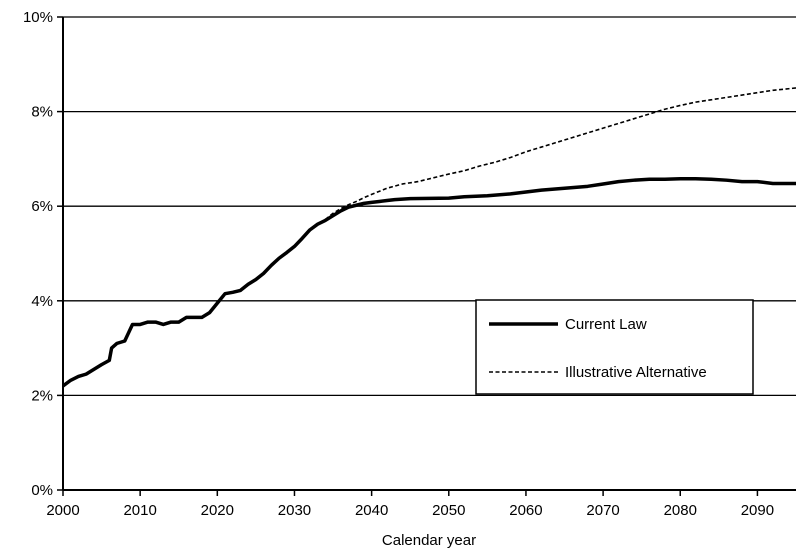 The height and width of the screenshot is (548, 796). What do you see at coordinates (42, 112) in the screenshot?
I see `y-tick-label: 8%` at bounding box center [42, 112].